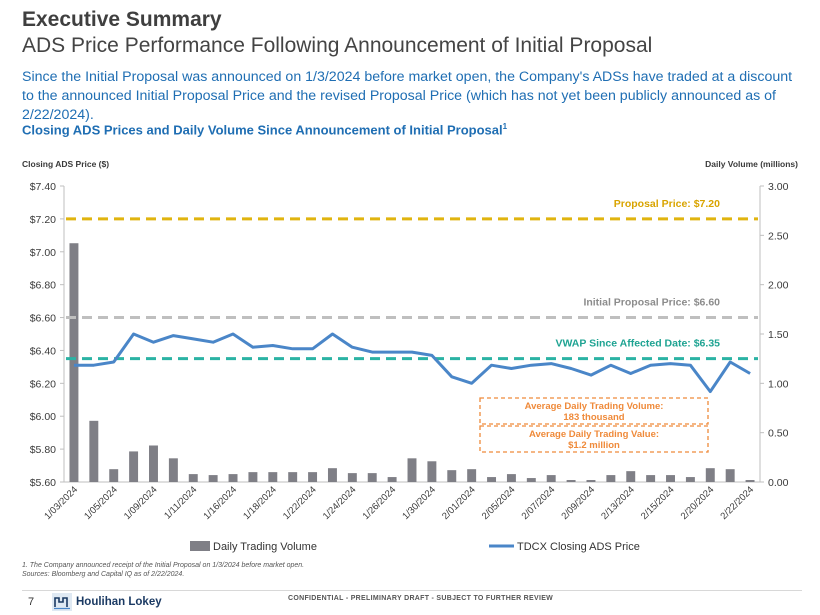 Image resolution: width=820 pixels, height=615 pixels. What do you see at coordinates (667, 204) in the screenshot?
I see `reference-line-label: Proposal Price: $7.20` at bounding box center [667, 204].